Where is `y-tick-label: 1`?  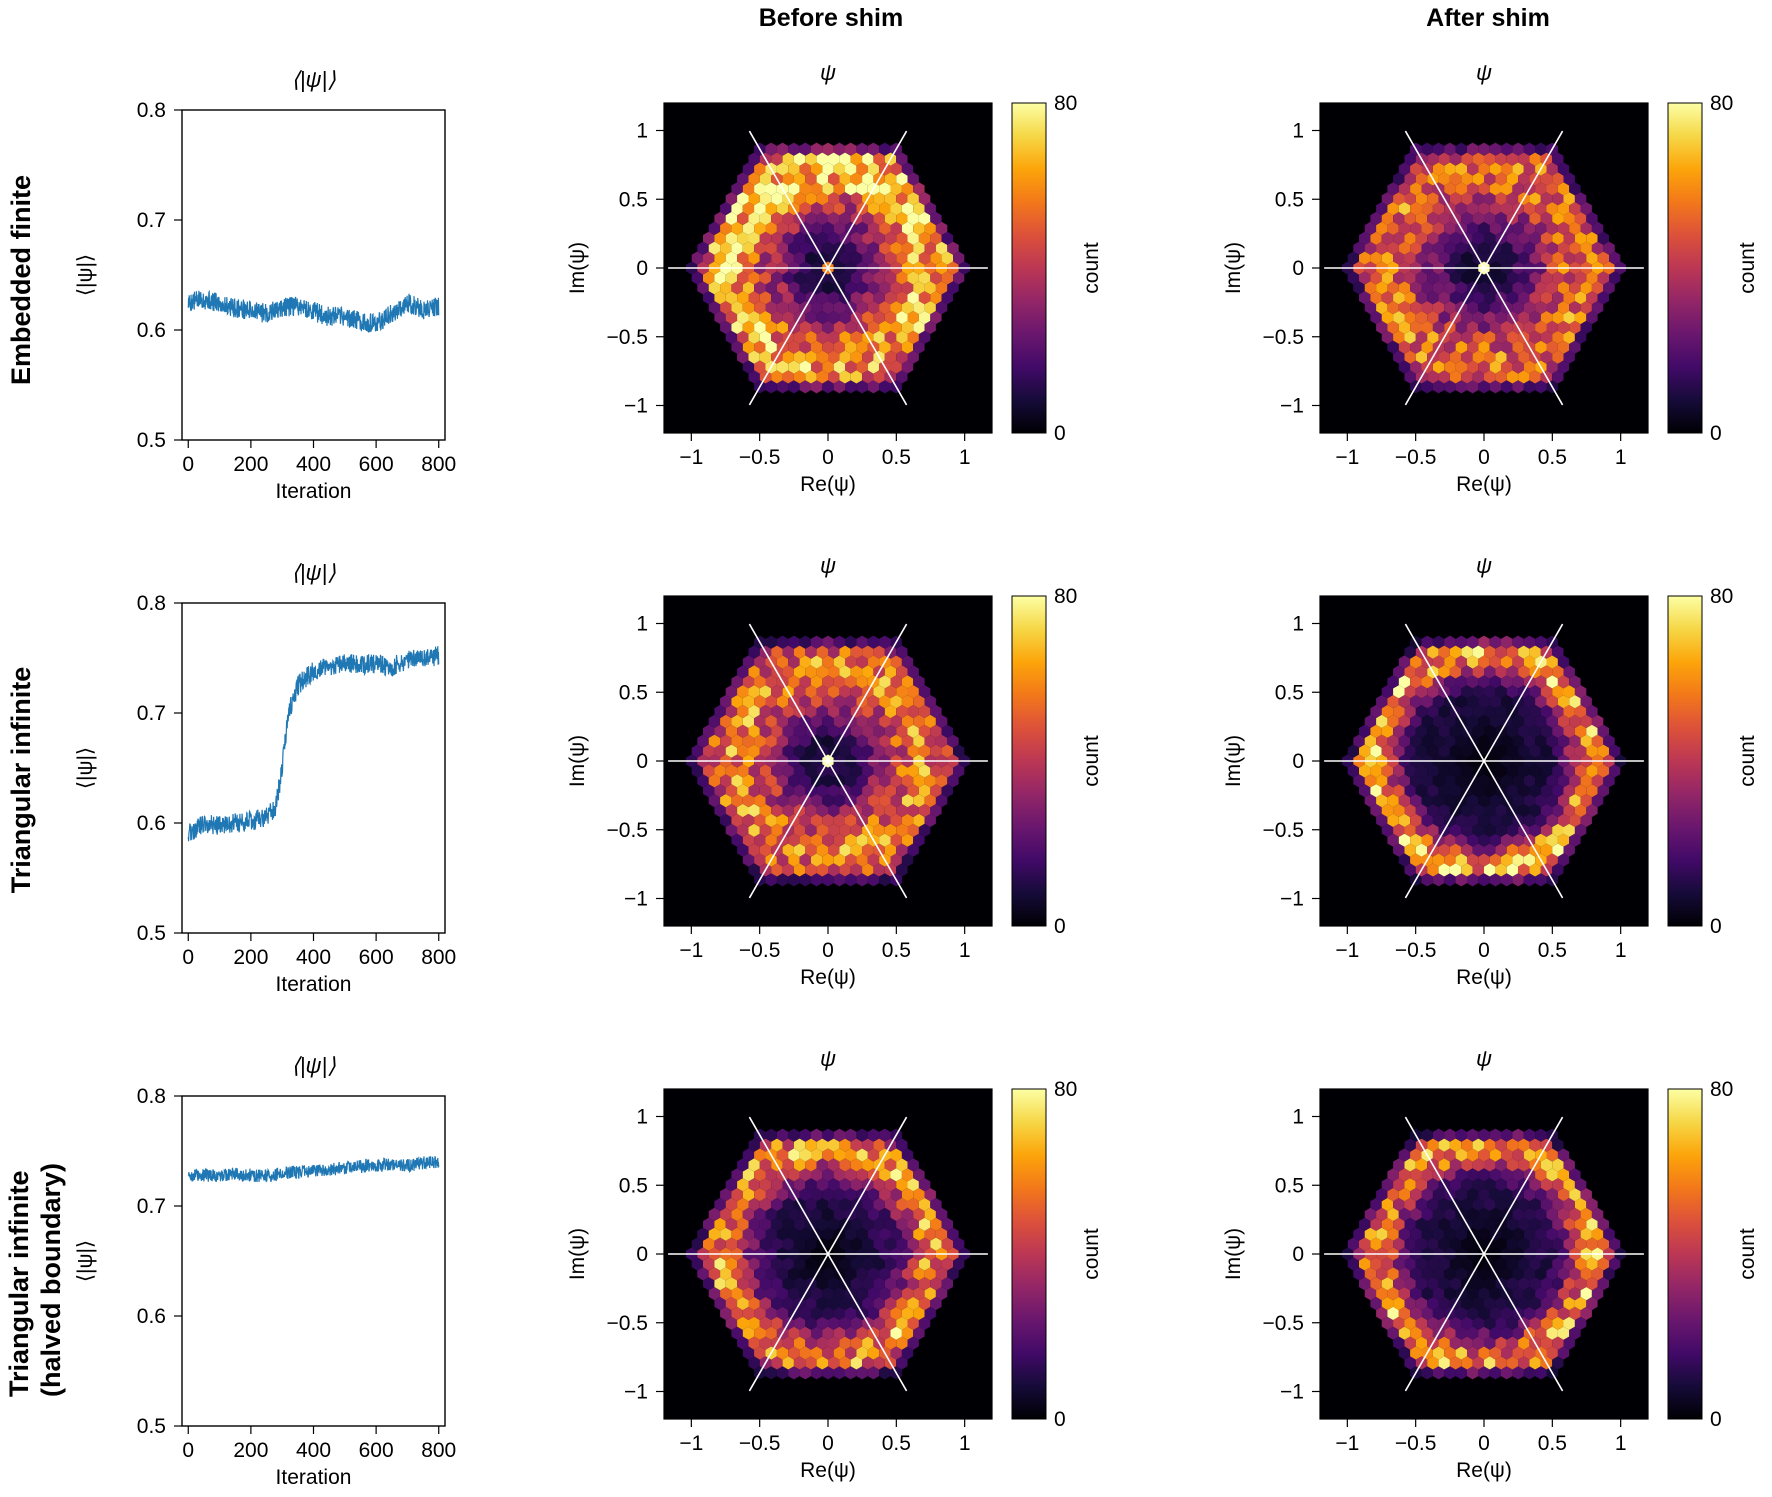 y-tick-label: 1 is located at coordinates (642, 624).